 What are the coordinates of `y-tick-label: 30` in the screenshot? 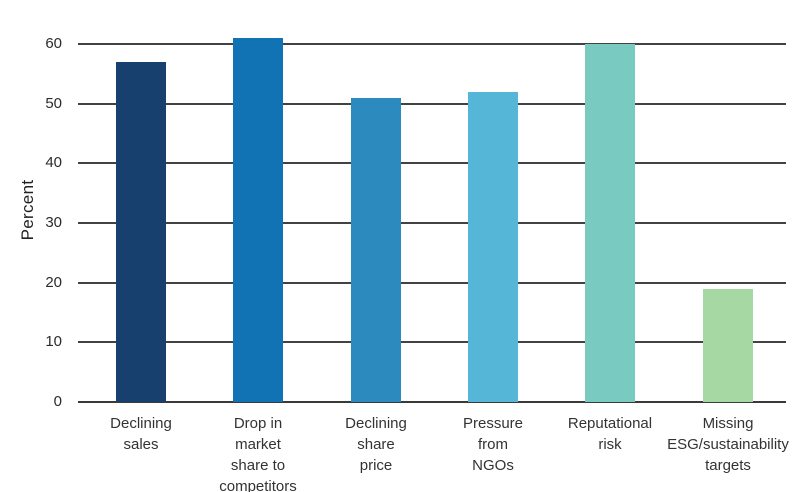 It's located at (53, 222).